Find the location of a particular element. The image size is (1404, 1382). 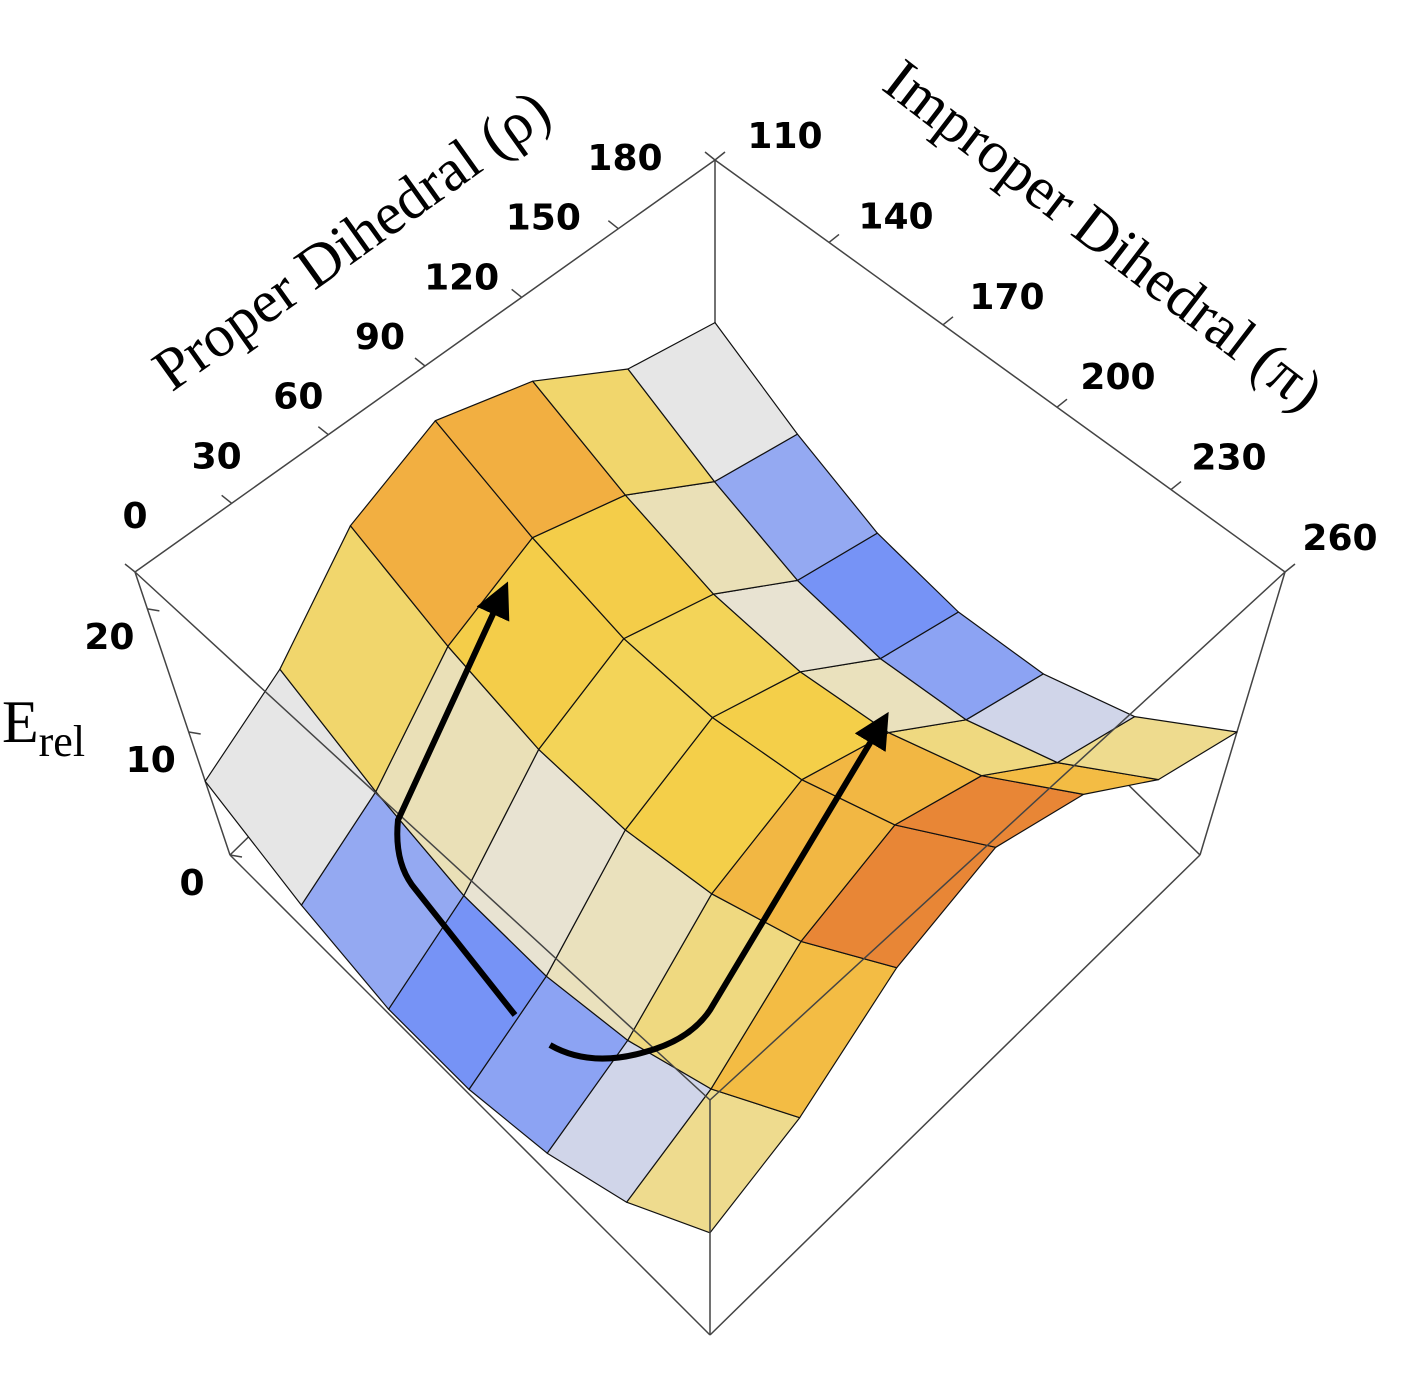

y-tick-label: 230 is located at coordinates (1228, 458).